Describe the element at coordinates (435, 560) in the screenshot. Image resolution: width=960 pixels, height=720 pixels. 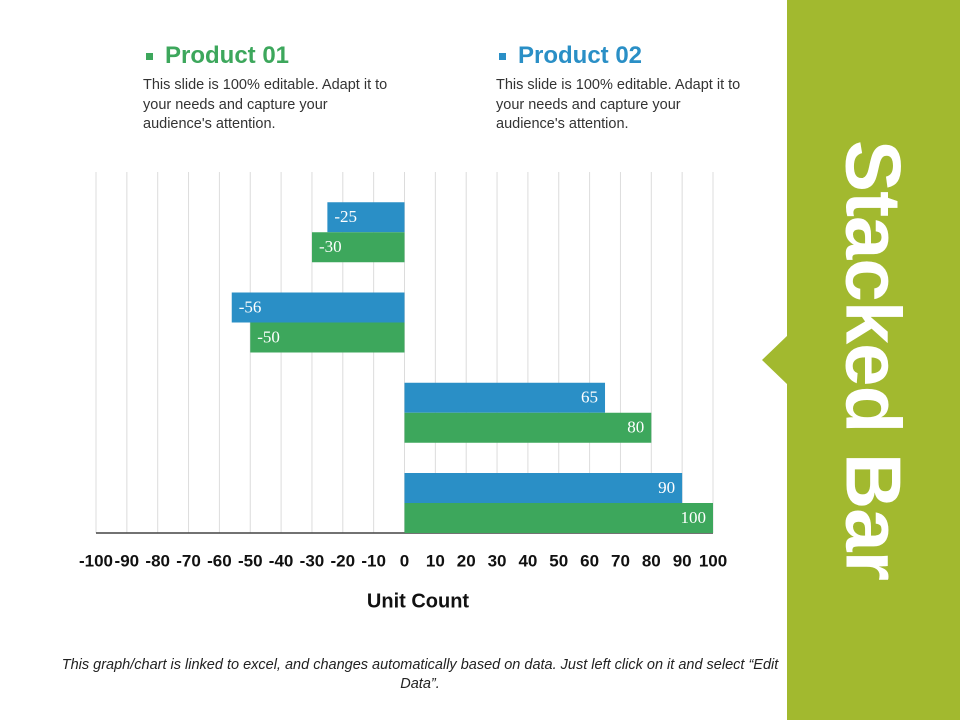
I see `x-tick-label: 10` at that location.